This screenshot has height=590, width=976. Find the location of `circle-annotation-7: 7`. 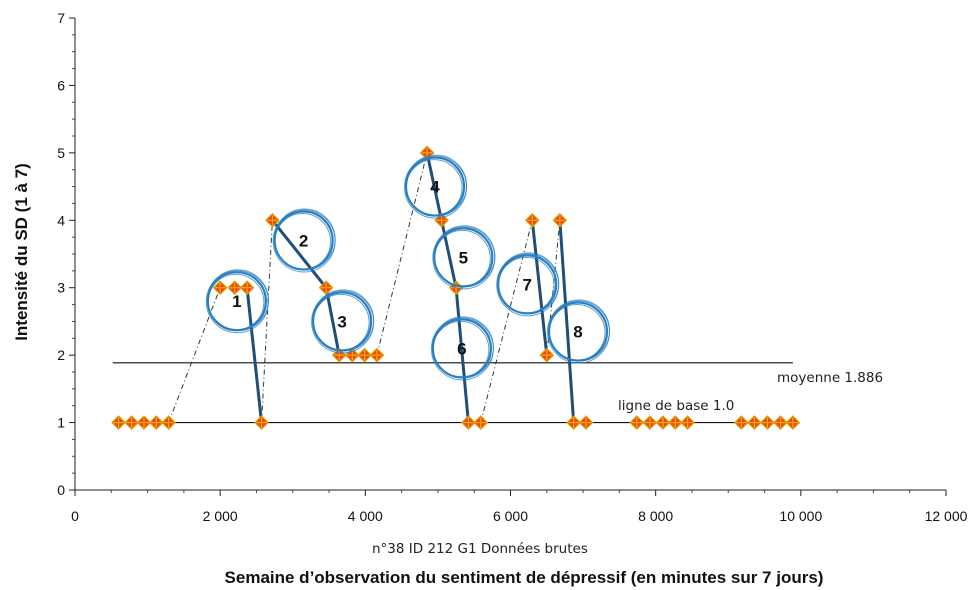

circle-annotation-7: 7 is located at coordinates (528, 284).